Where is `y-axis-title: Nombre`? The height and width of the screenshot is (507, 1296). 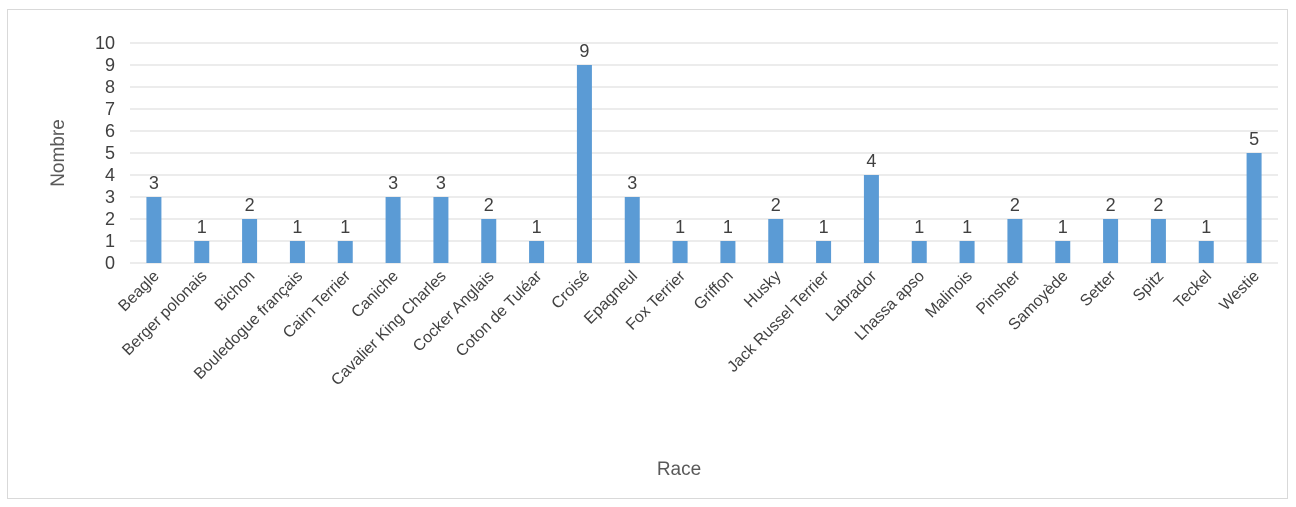 y-axis-title: Nombre is located at coordinates (58, 153).